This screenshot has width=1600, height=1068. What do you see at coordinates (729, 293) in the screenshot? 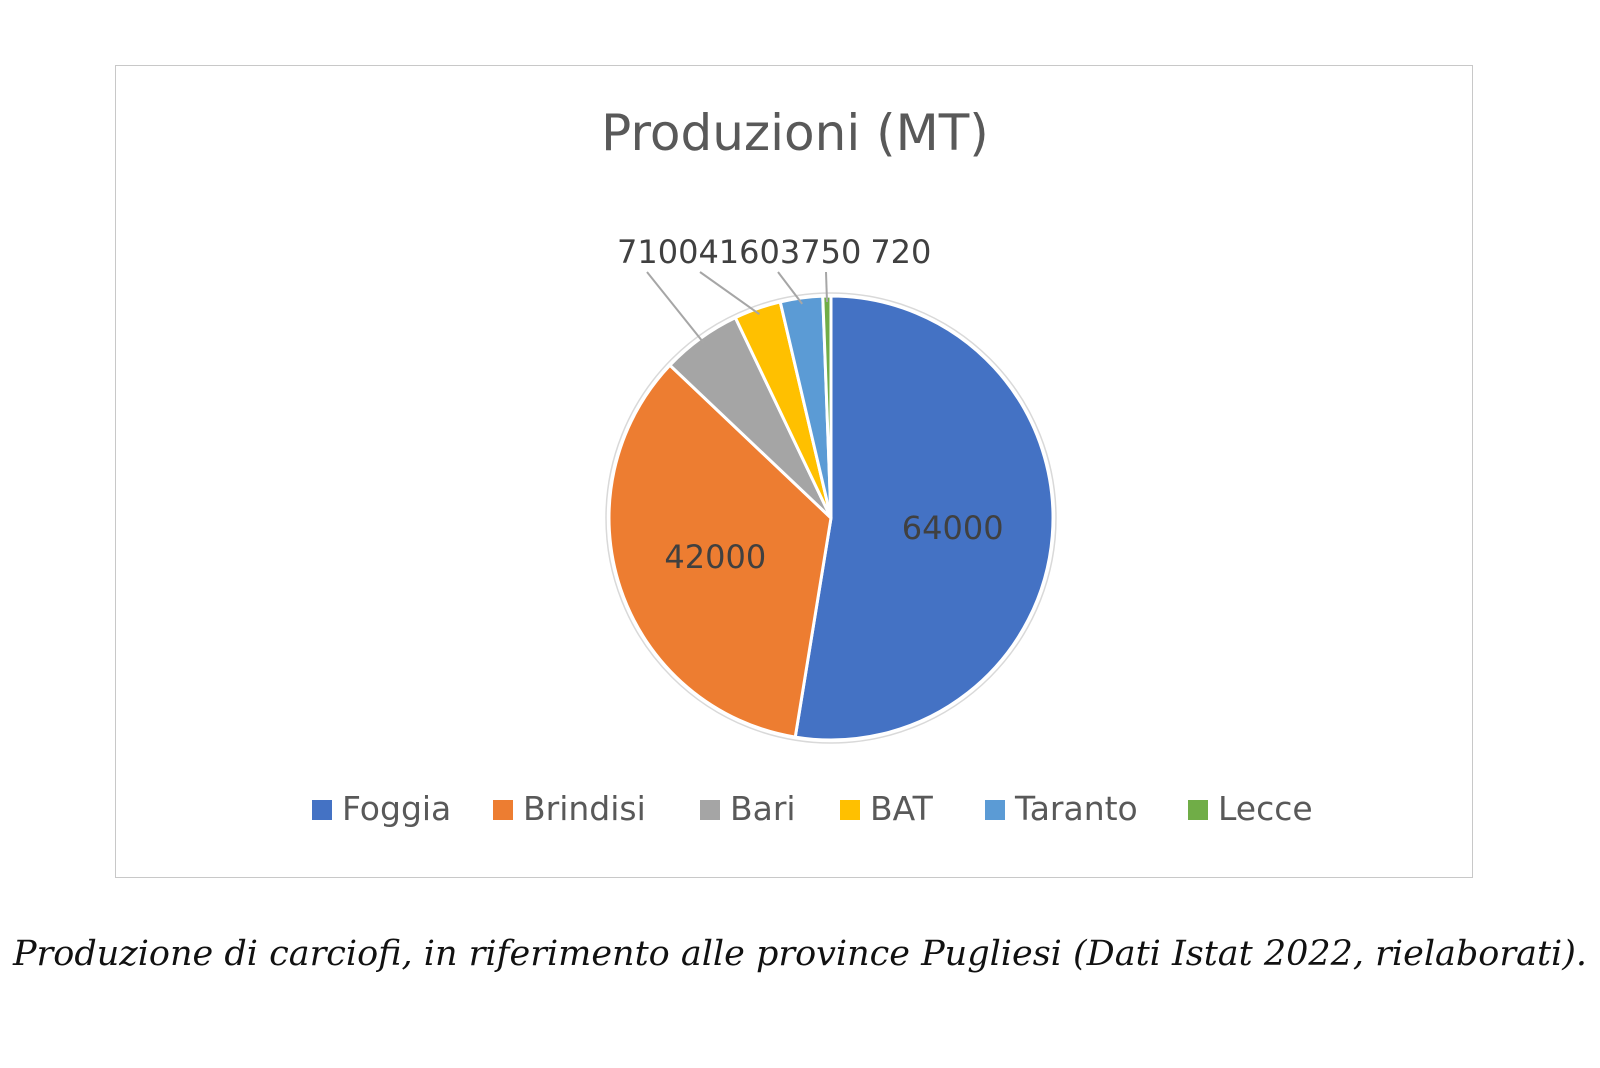
I see `leader-line-bat` at bounding box center [729, 293].